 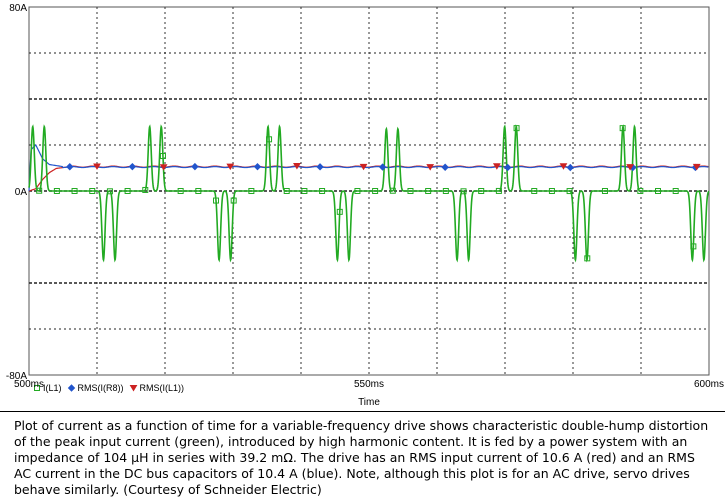 I want to click on x-axis-label: Time, so click(x=369, y=402).